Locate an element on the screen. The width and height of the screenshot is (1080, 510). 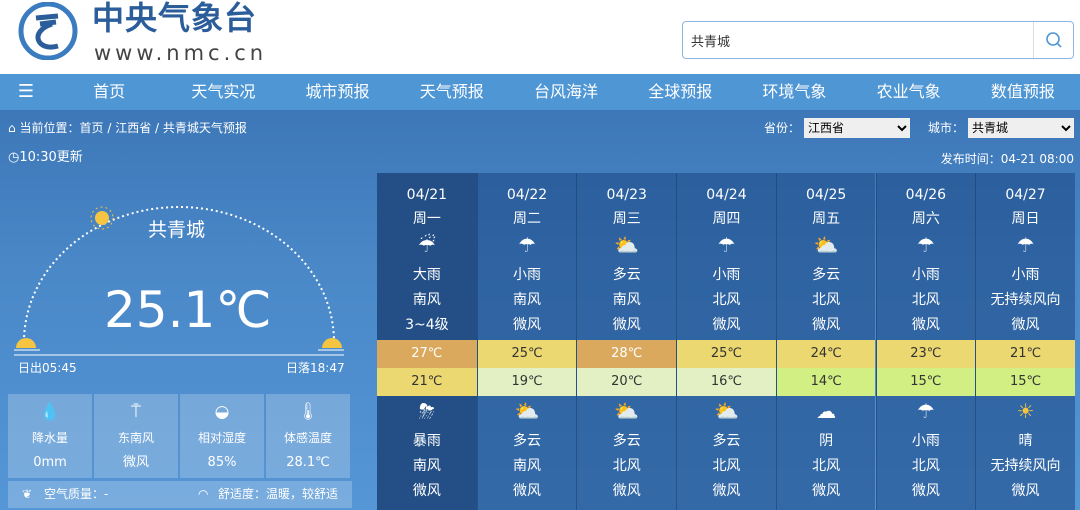
stat-label: 东南风 is located at coordinates (135, 438).